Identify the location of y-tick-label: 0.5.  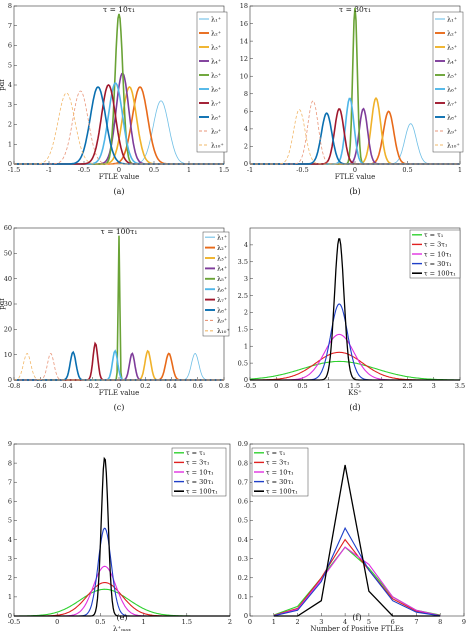
(243, 363).